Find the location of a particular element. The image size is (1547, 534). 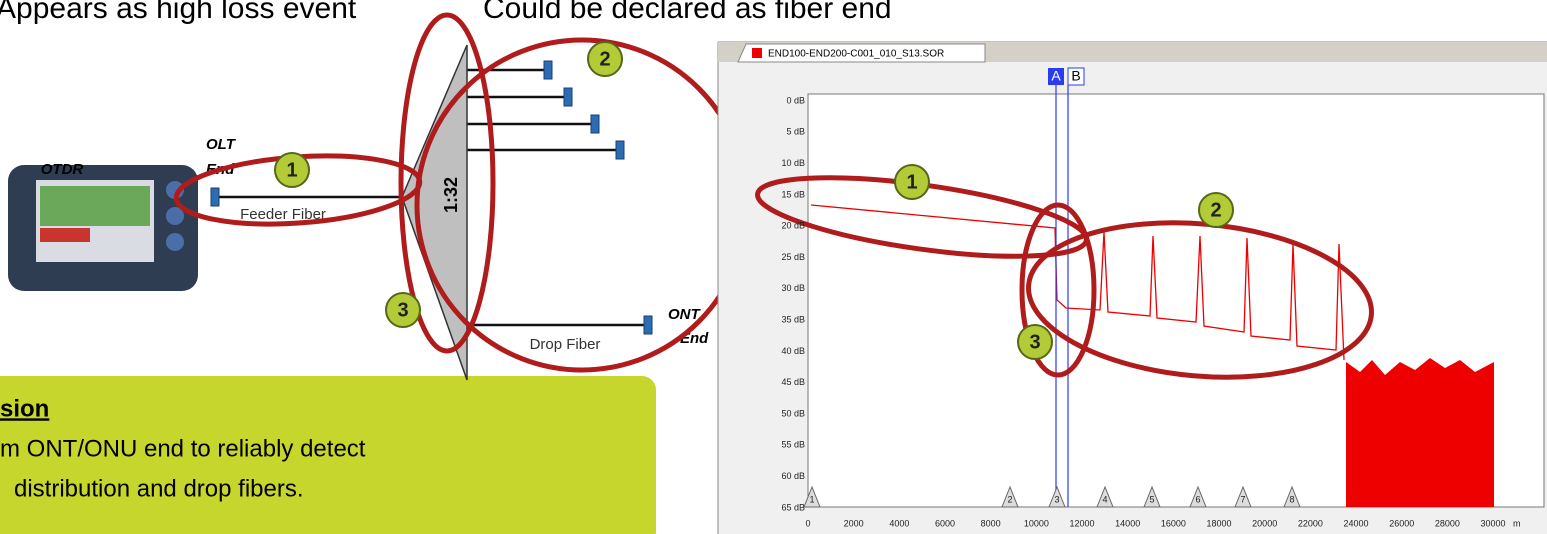

drop-label: Drop Fiber is located at coordinates (565, 344).